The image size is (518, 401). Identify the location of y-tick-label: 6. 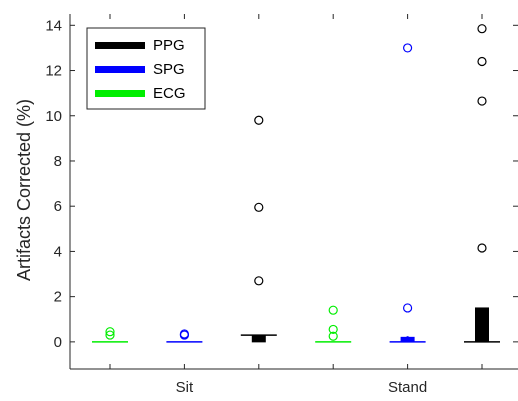
(58, 206).